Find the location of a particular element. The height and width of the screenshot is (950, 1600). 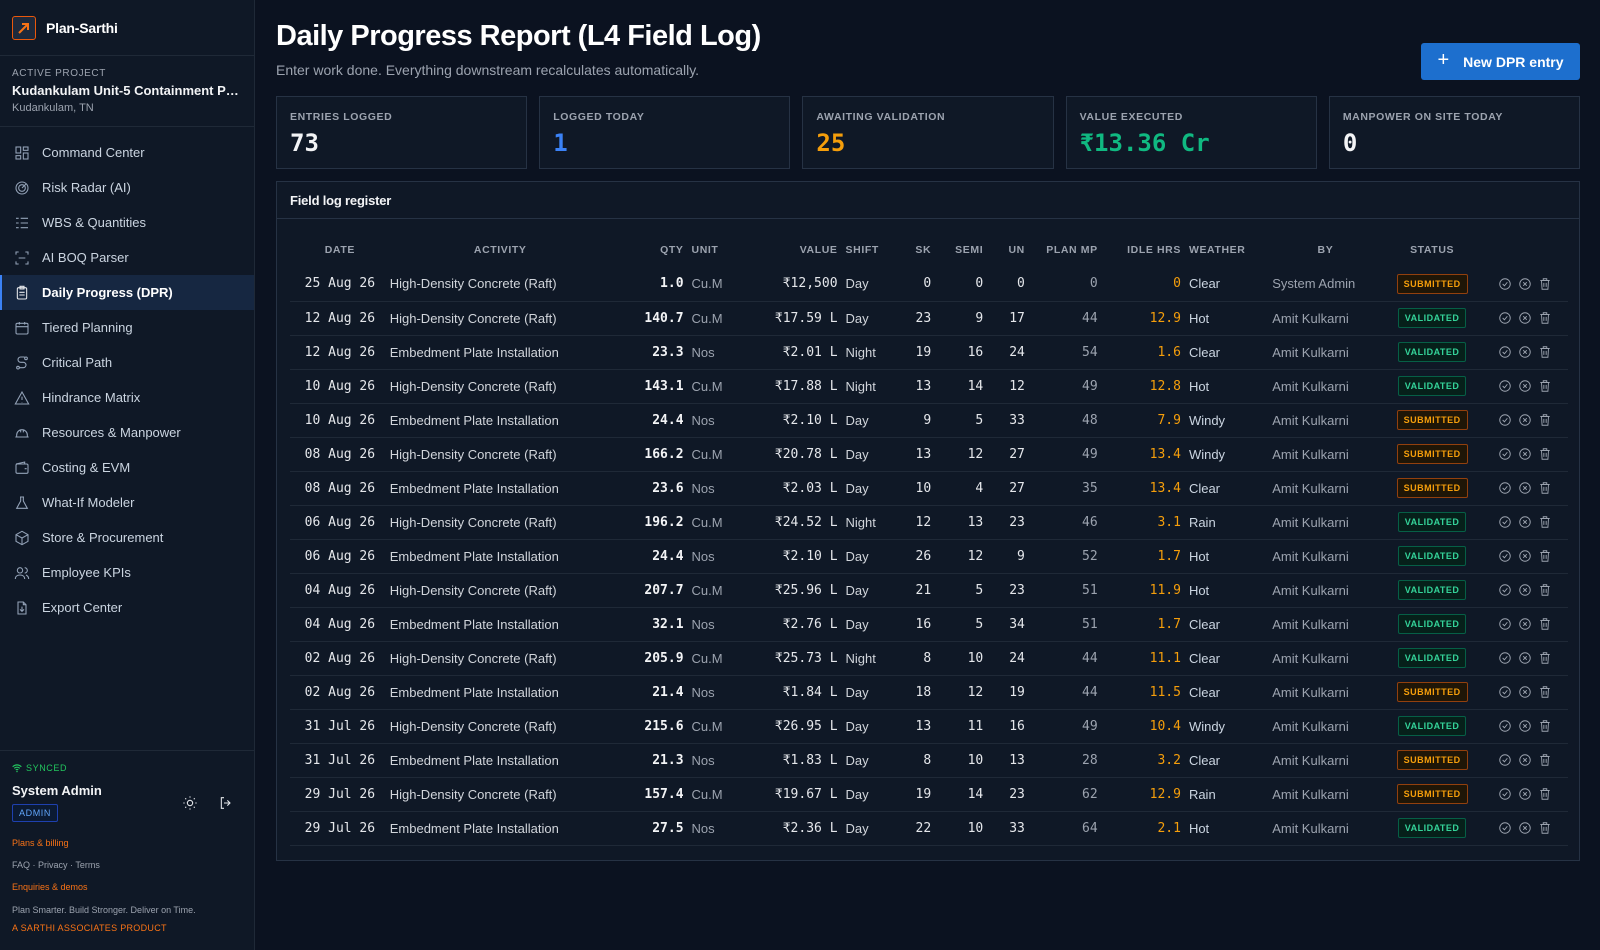

sidebar-item-risk-radar-ai: Risk Radar (AI) is located at coordinates (127, 187).